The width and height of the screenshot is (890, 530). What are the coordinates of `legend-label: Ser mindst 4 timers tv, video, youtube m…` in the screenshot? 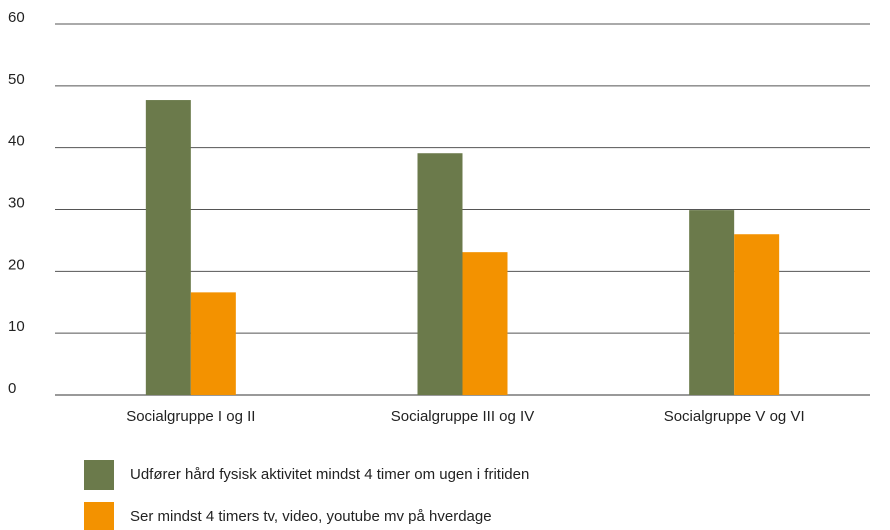 It's located at (311, 516).